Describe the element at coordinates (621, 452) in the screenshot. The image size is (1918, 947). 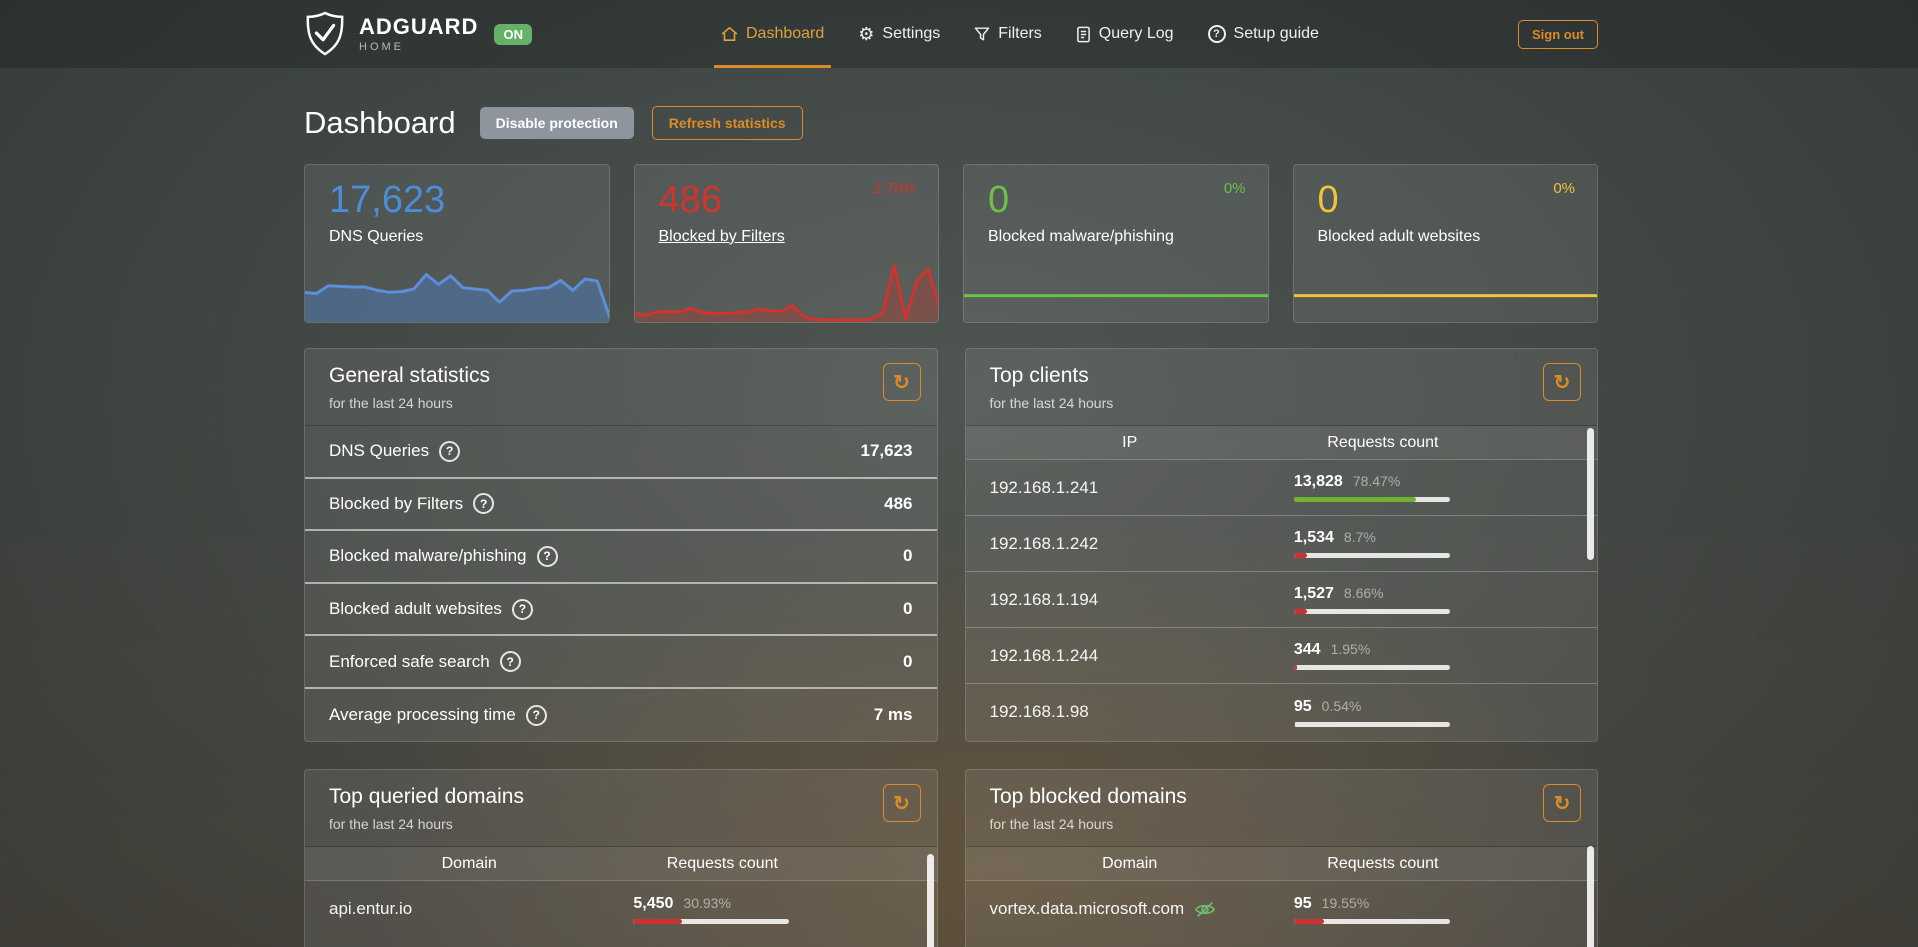
I see `general-statistics-row: DNS Queries ? 17,623` at that location.